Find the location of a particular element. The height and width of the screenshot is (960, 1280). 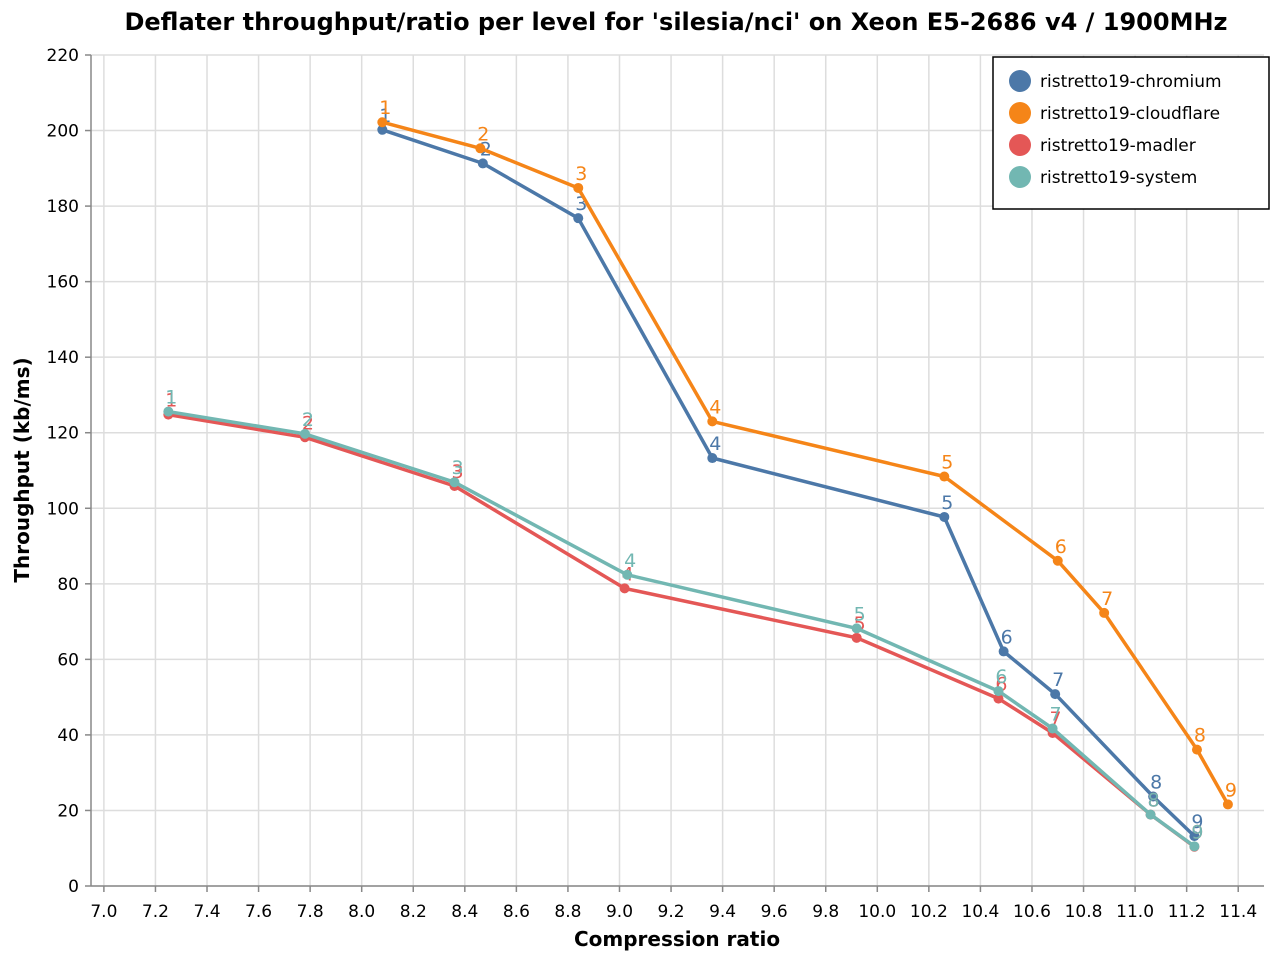

x-tick-label: 9.6 is located at coordinates (774, 912).